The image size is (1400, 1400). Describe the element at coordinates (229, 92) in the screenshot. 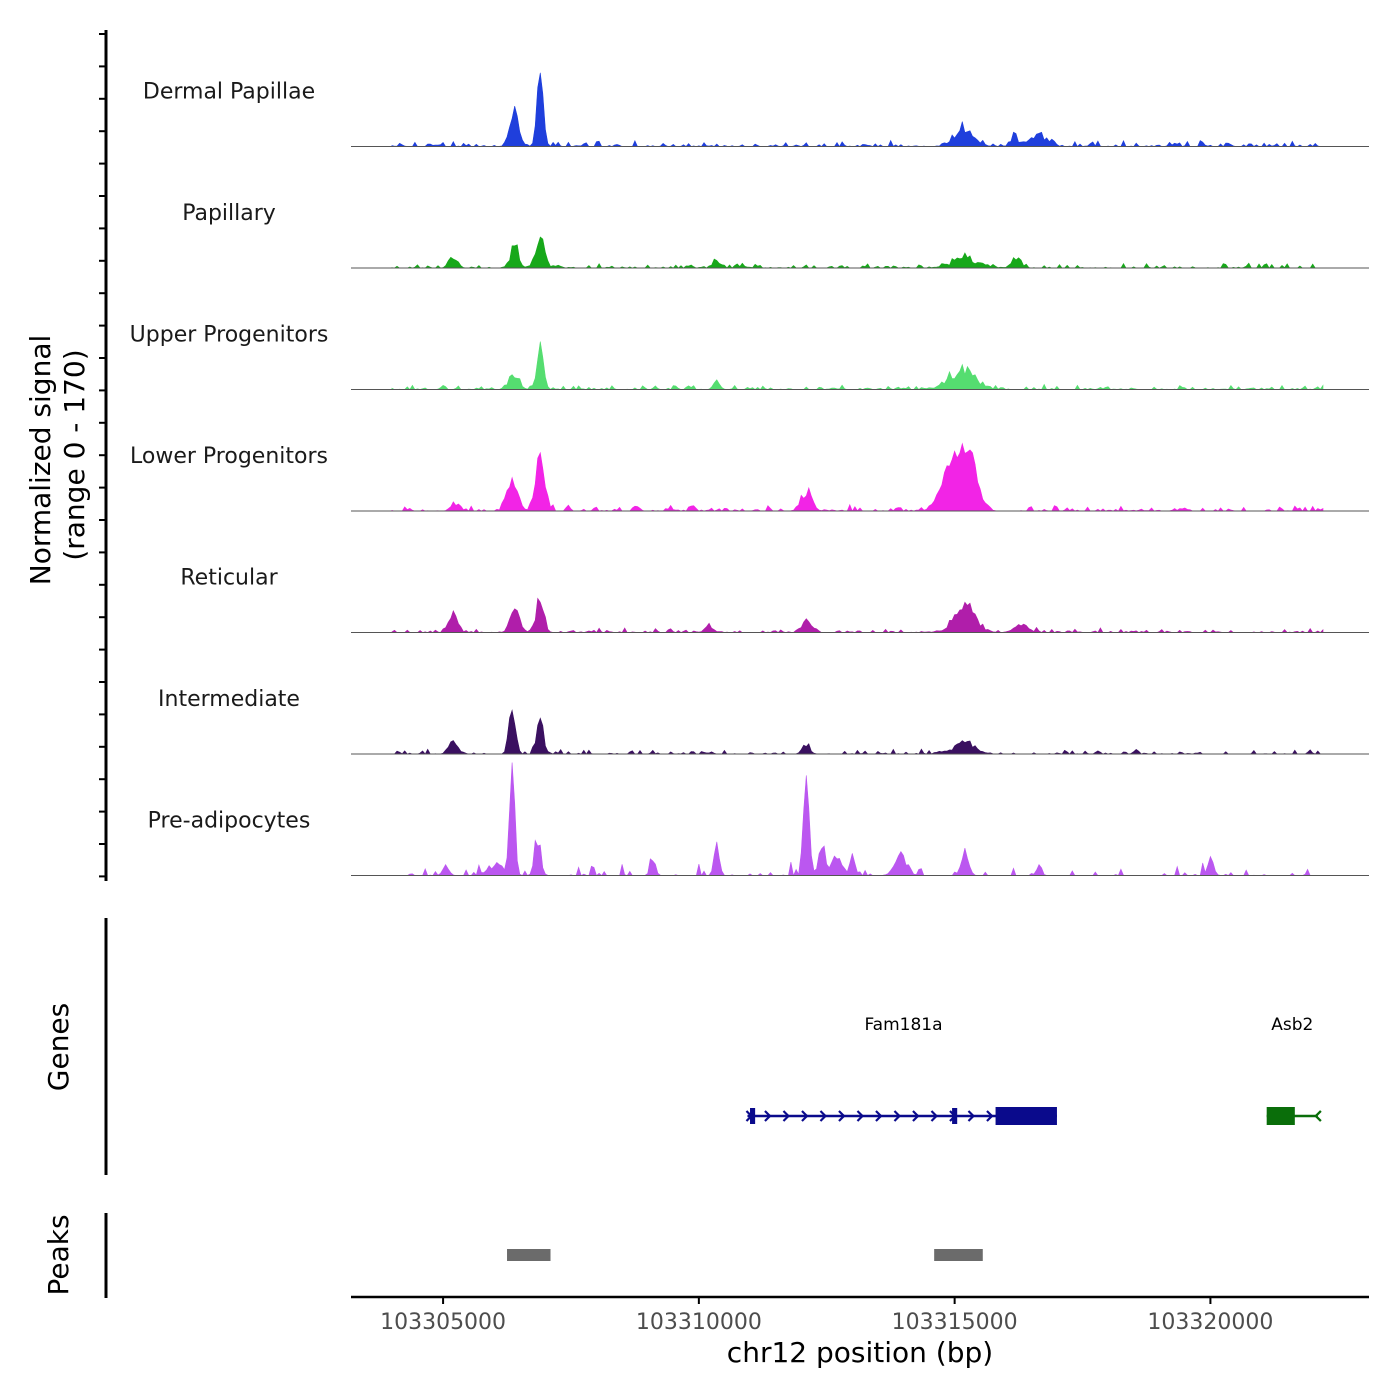

I see `track-label: Dermal Papillae` at that location.